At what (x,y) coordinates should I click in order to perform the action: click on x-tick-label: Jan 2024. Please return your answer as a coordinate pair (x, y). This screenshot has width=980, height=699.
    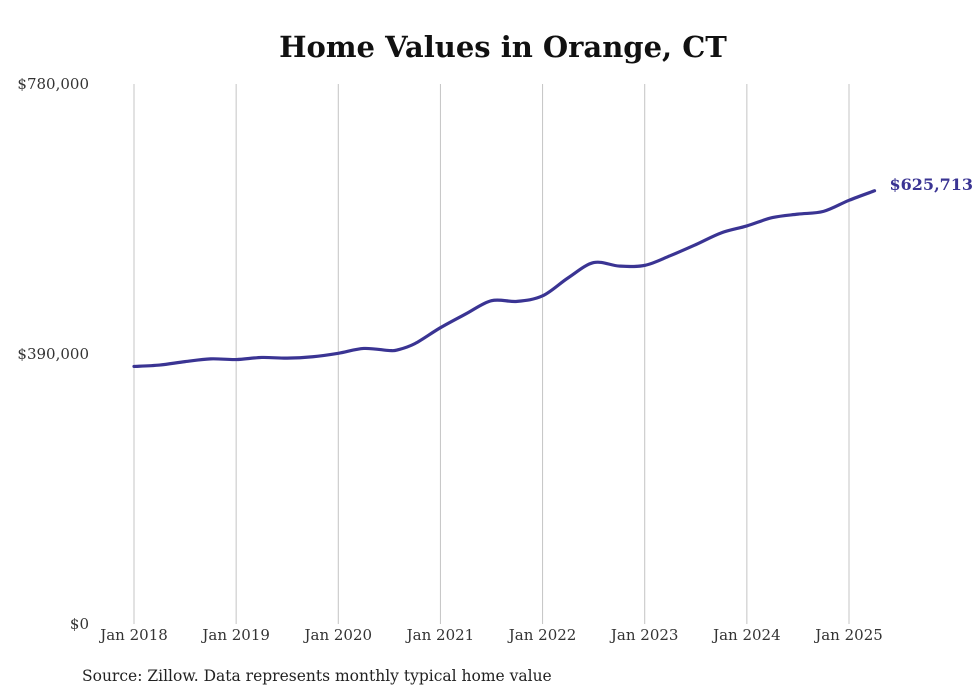
    Looking at the image, I should click on (746, 635).